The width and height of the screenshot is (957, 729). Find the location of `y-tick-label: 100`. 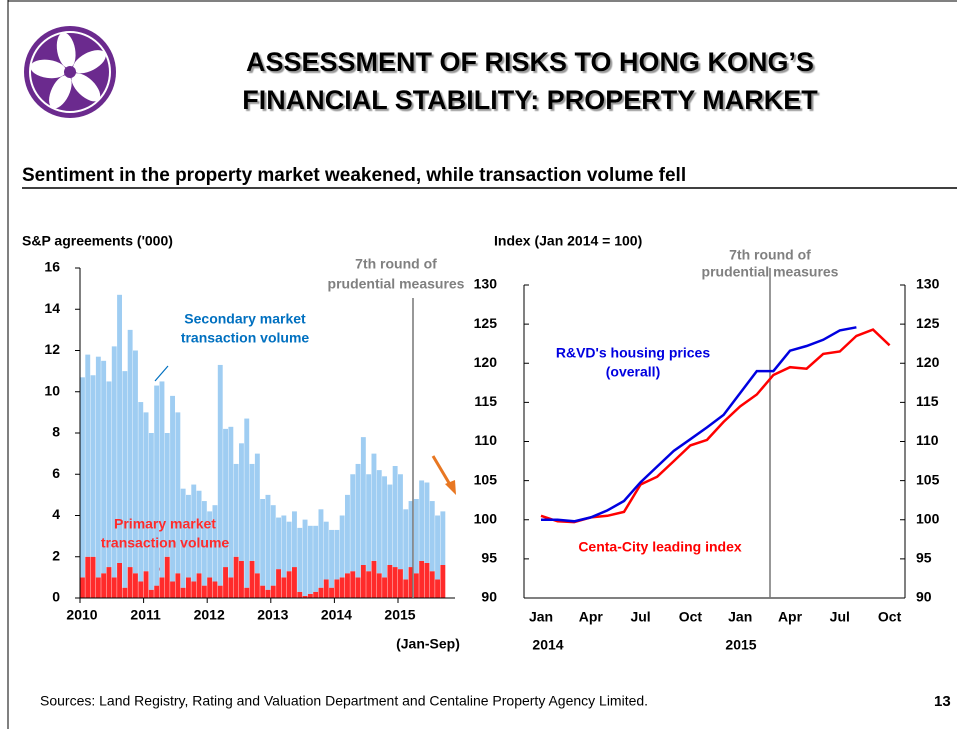

y-tick-label: 100 is located at coordinates (486, 518).